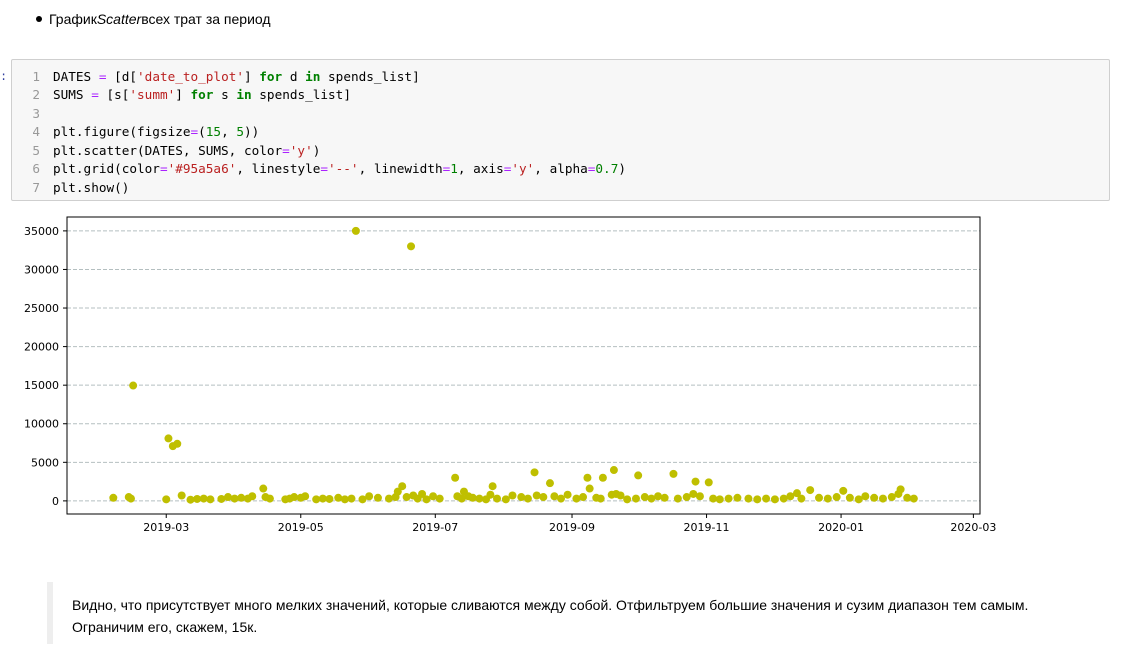  Describe the element at coordinates (572, 527) in the screenshot. I see `x-tick-label: 2019-09` at that location.